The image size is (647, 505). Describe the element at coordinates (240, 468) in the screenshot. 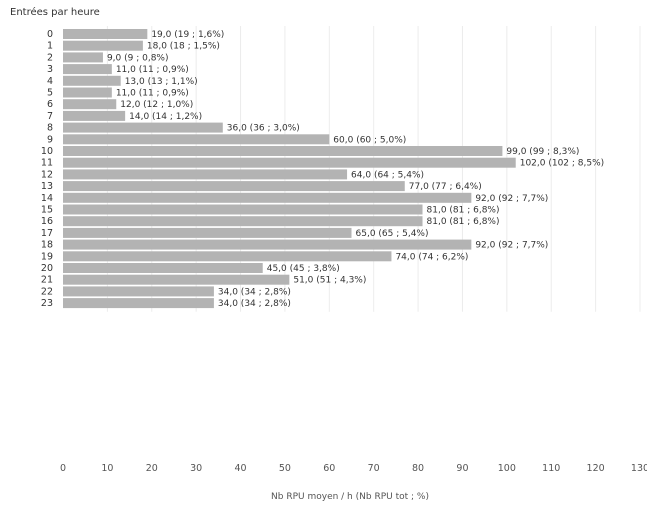

I see `x-tick-label: 40` at that location.